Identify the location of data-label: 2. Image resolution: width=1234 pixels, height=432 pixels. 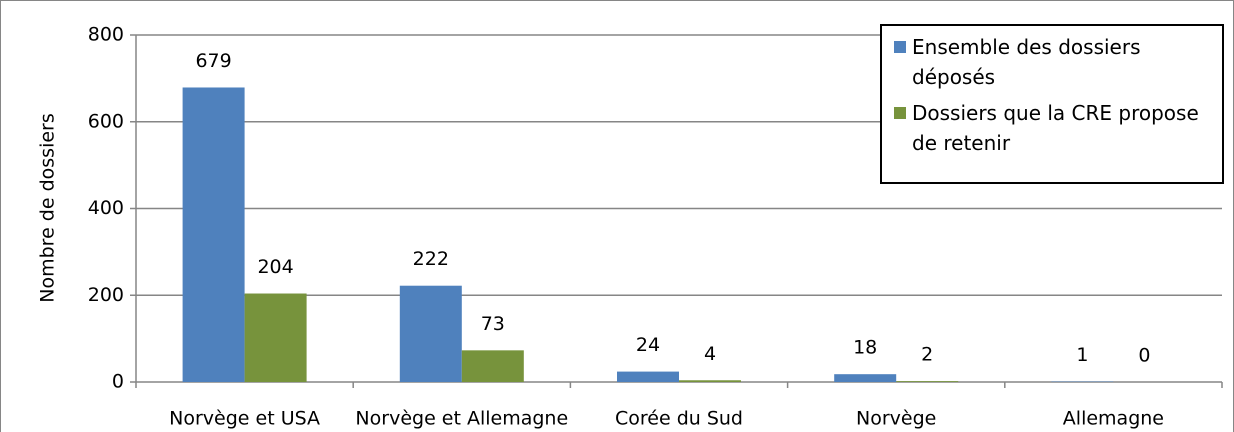
(927, 355).